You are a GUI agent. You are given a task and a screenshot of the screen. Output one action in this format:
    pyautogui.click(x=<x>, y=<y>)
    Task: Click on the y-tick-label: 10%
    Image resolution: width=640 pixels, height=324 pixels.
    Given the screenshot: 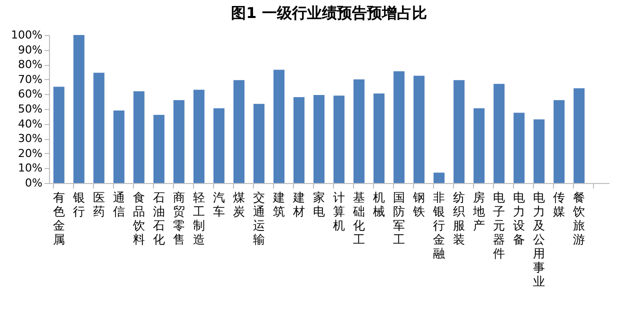 What is the action you would take?
    pyautogui.click(x=30, y=168)
    